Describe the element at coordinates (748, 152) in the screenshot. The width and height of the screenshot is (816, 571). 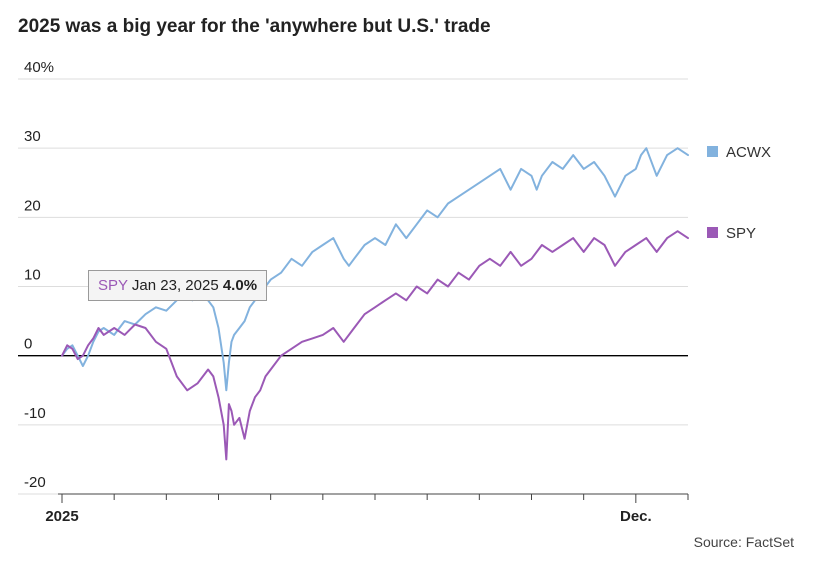
I see `legend-label-acwx: ACWX` at that location.